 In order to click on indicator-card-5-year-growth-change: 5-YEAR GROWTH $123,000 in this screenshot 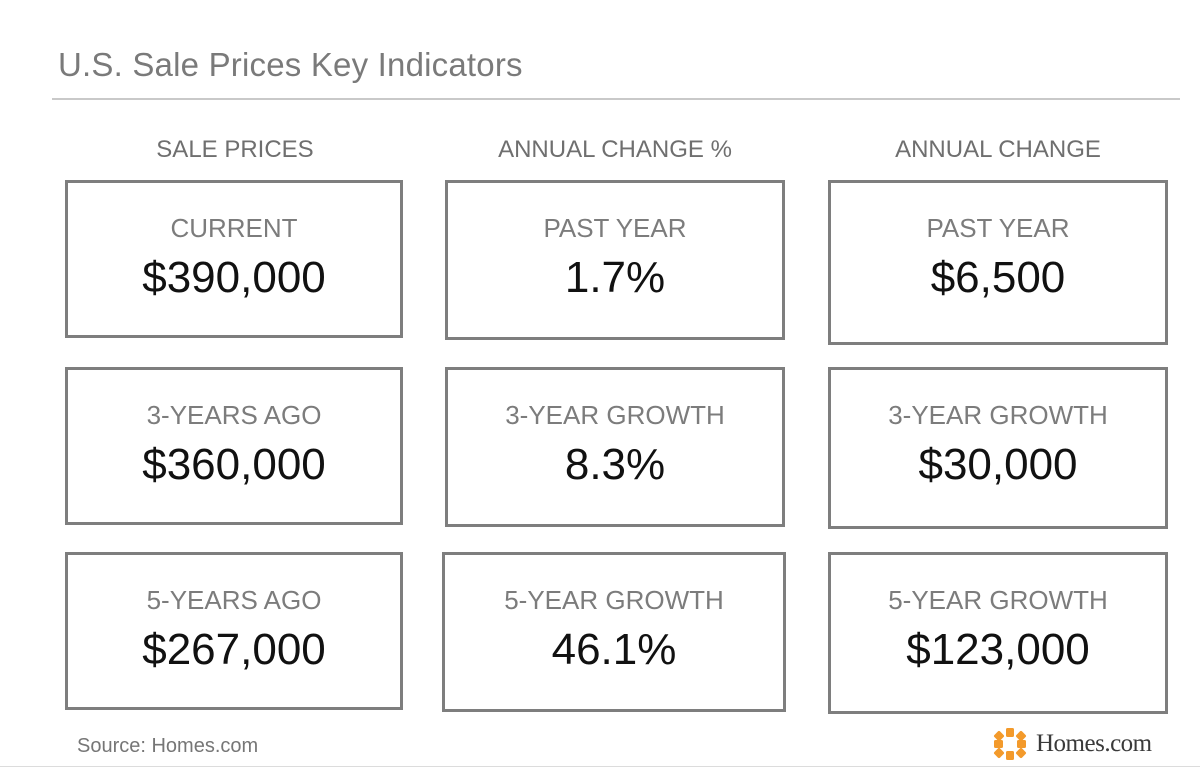, I will do `click(998, 633)`.